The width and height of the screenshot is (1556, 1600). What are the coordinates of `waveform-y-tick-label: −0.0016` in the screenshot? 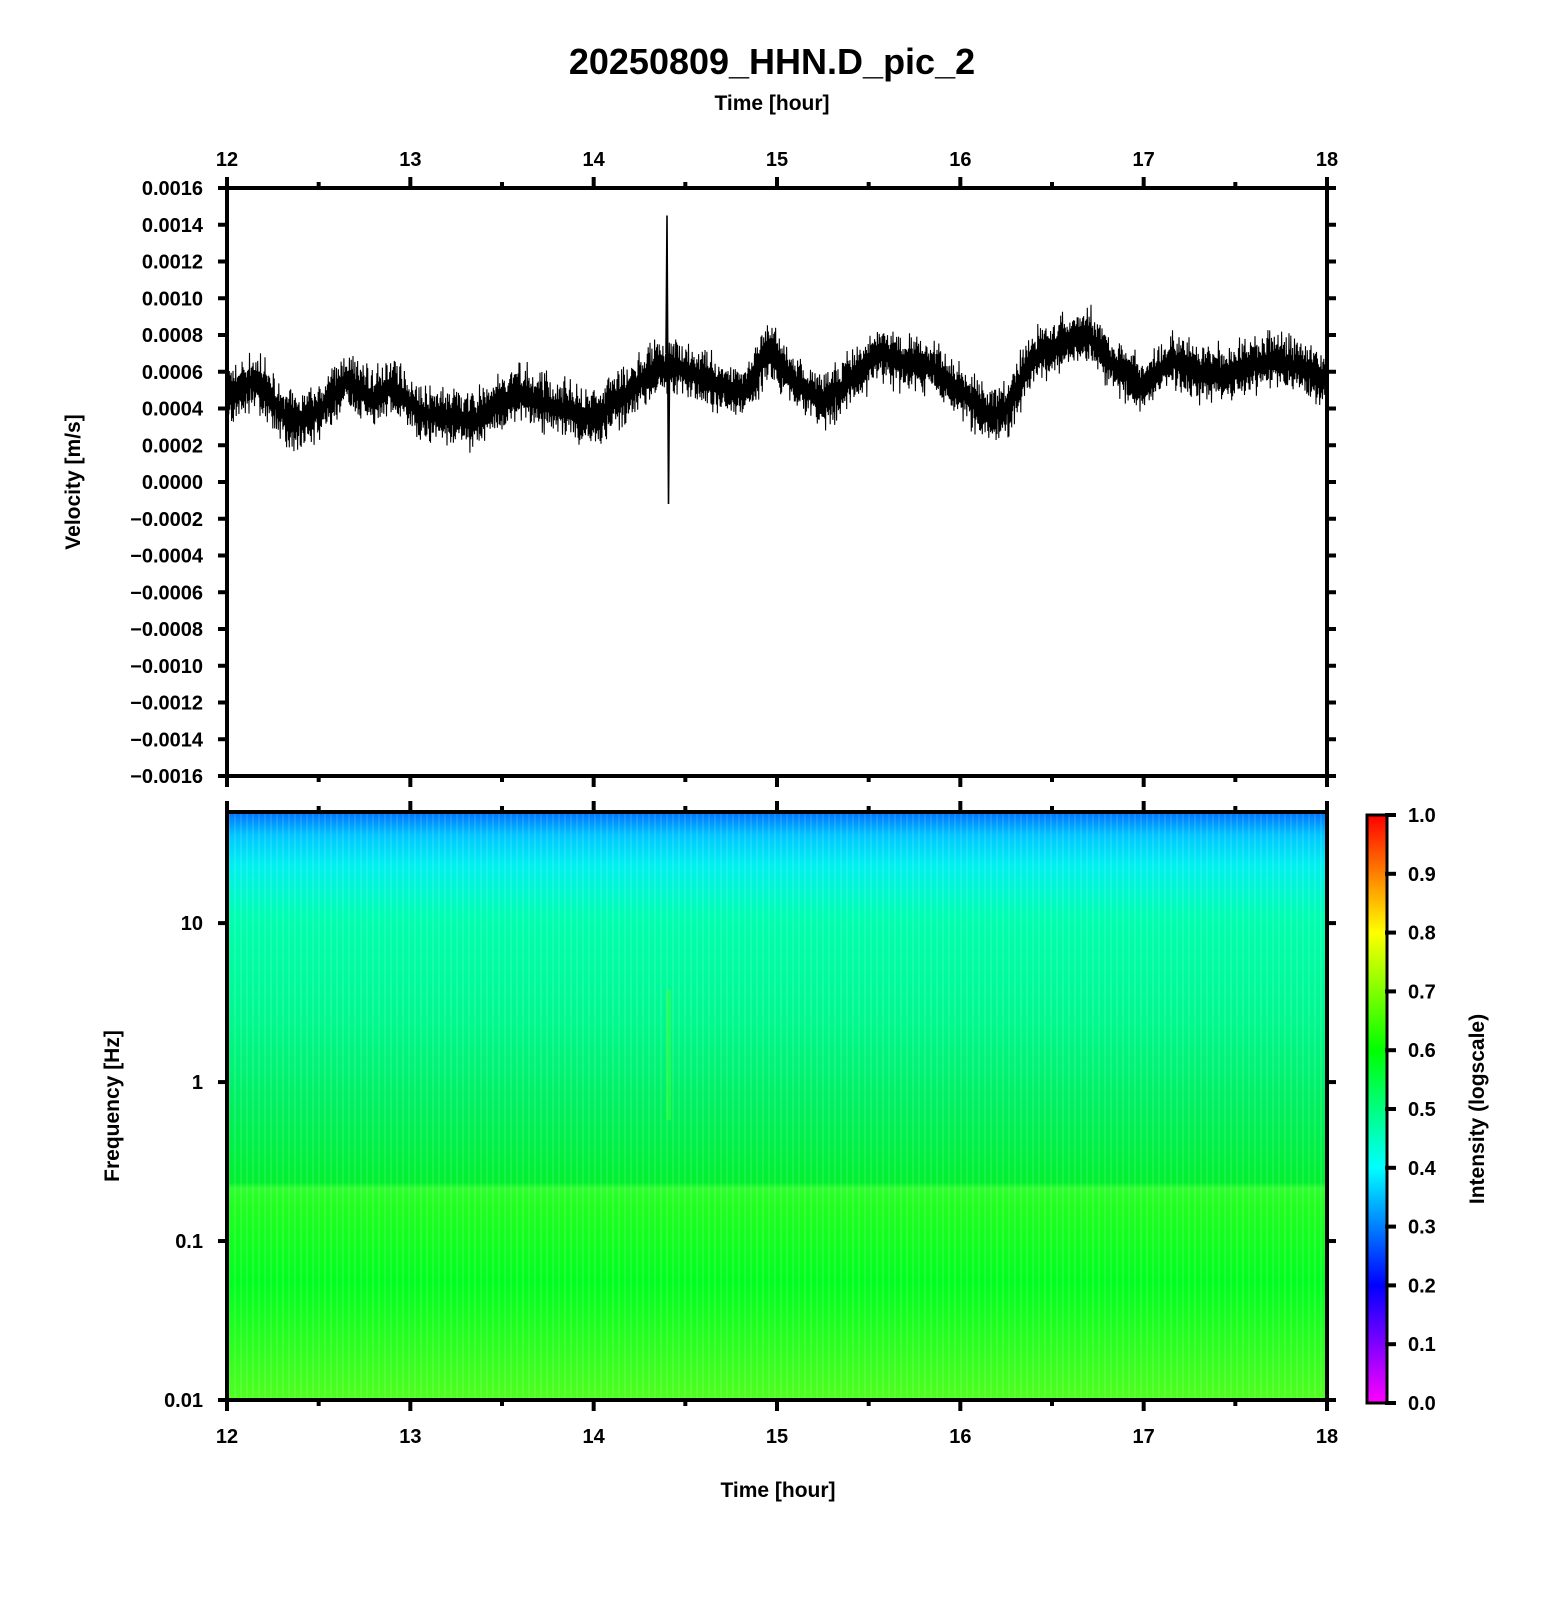 It's located at (166, 777).